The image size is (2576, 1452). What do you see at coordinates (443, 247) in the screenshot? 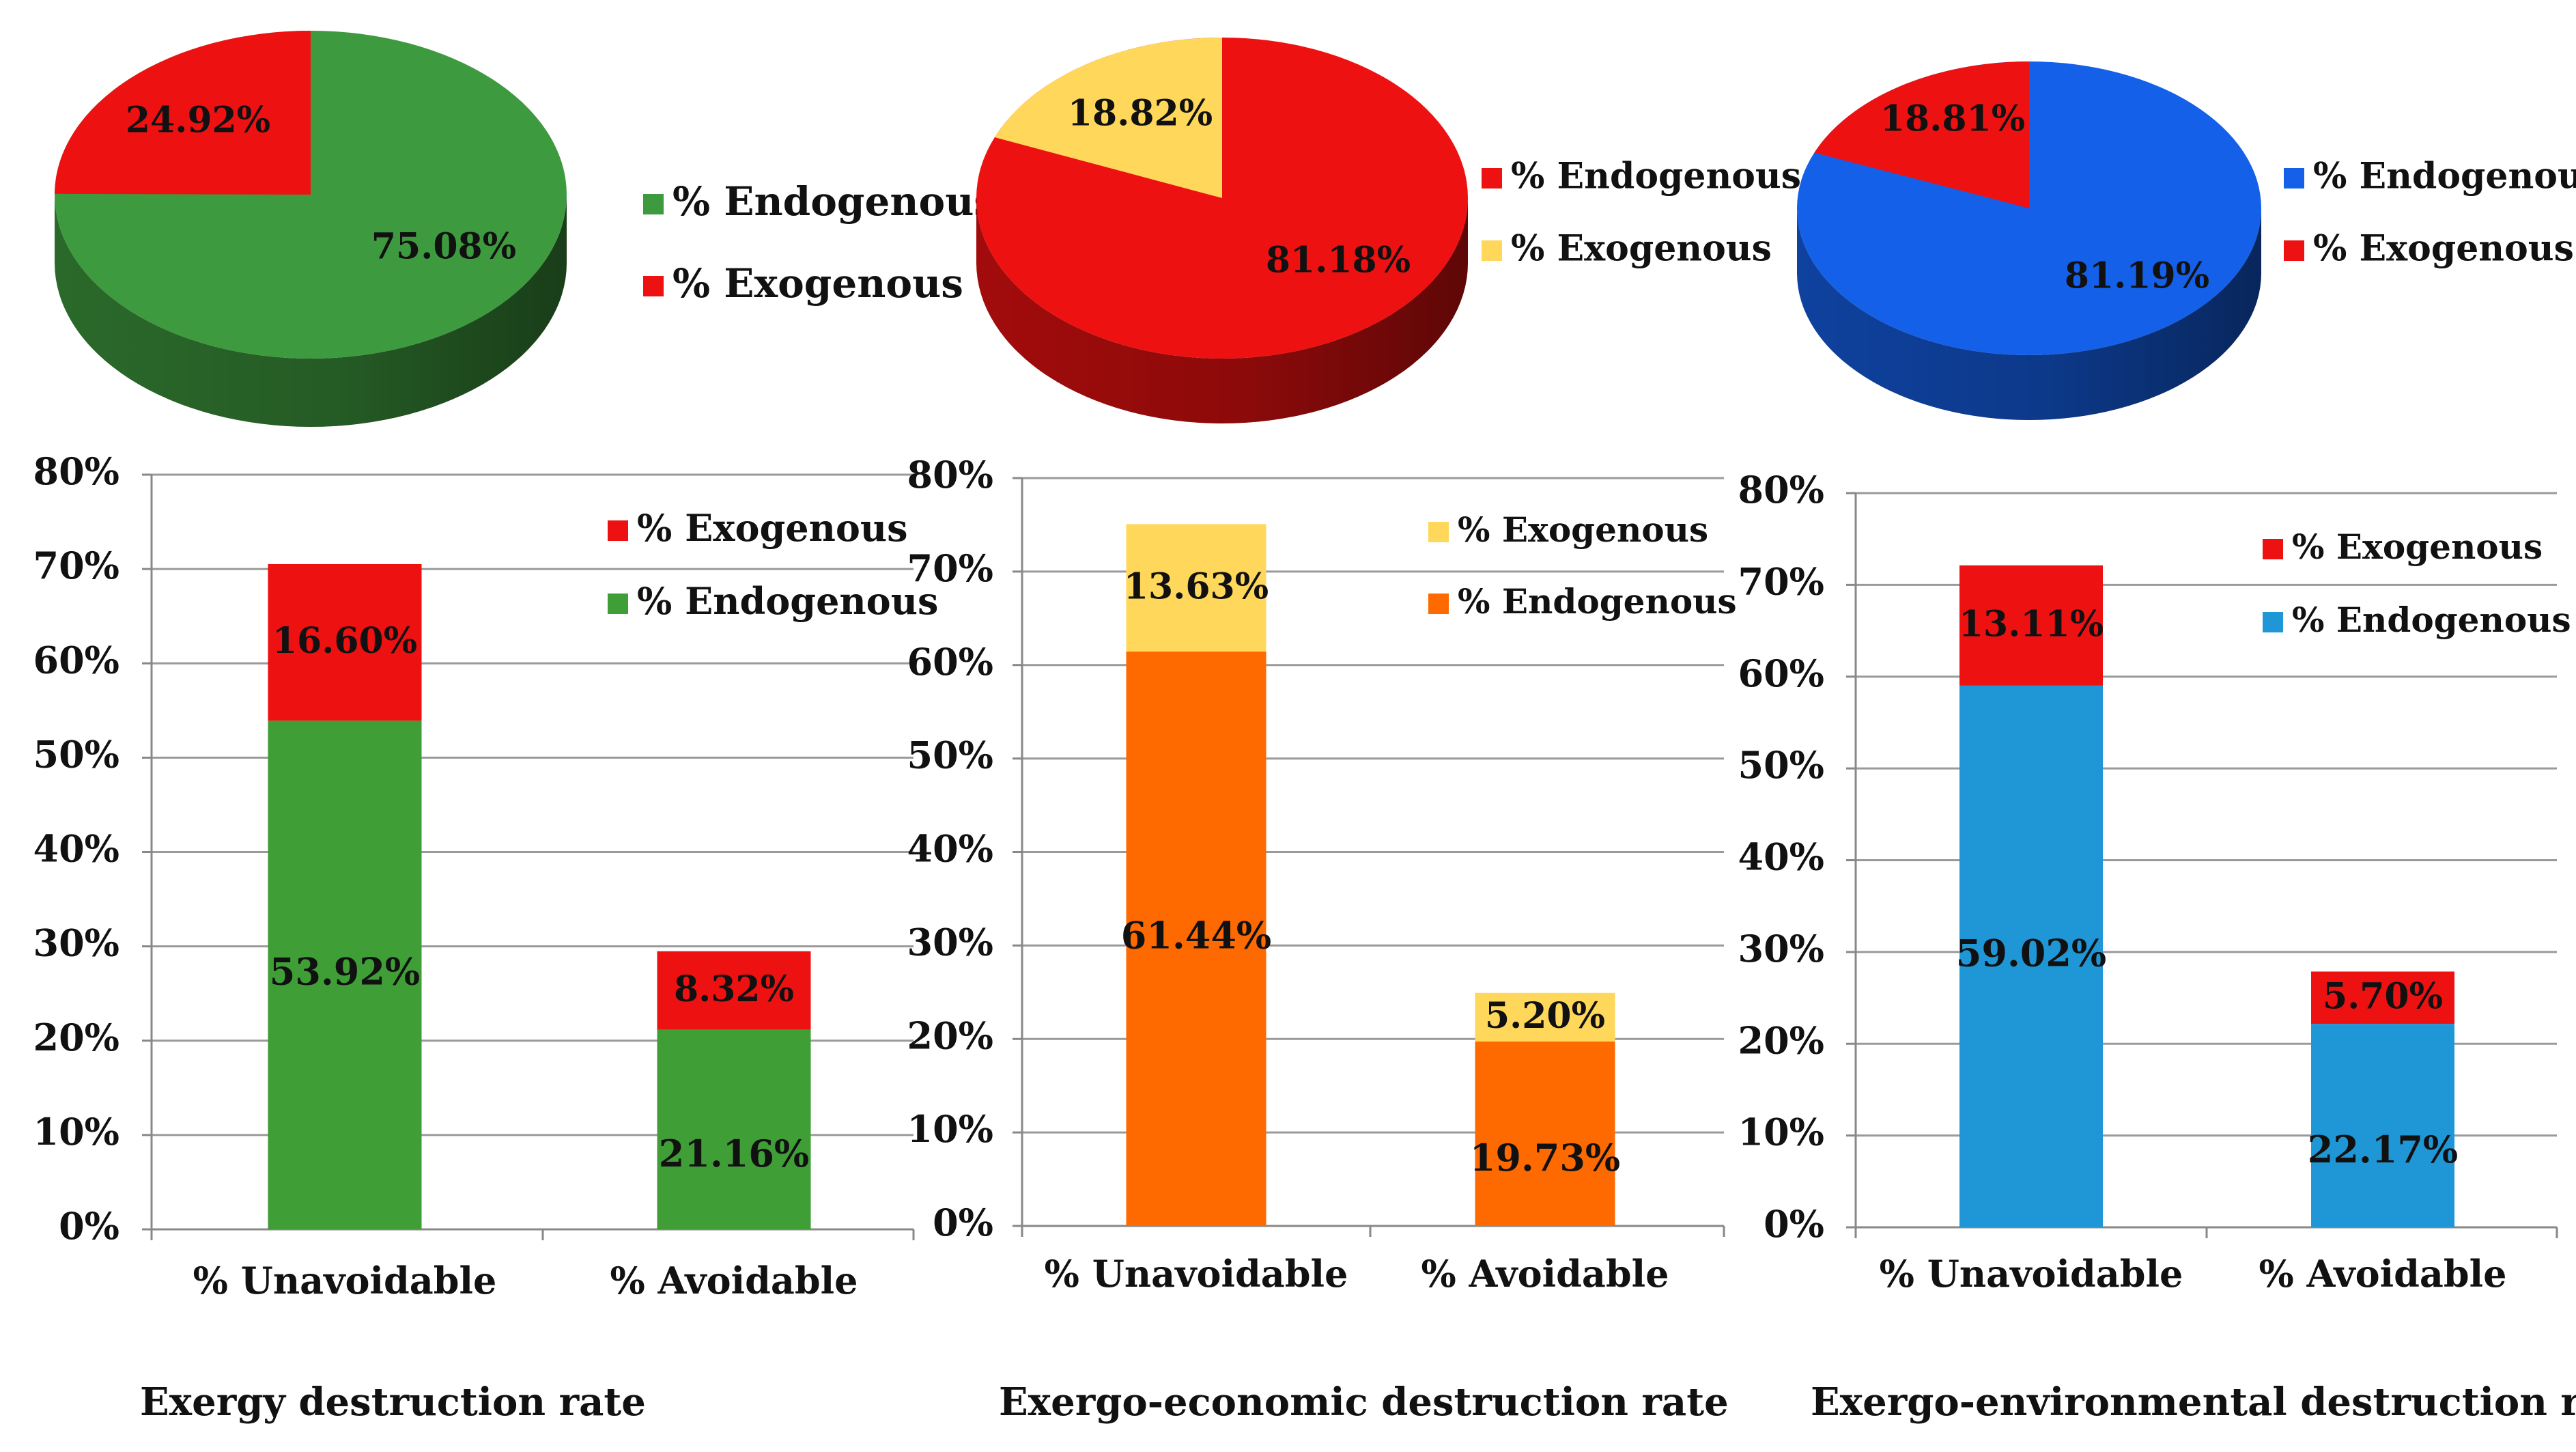
I see `pie-label-endogenous: 75.08%` at bounding box center [443, 247].